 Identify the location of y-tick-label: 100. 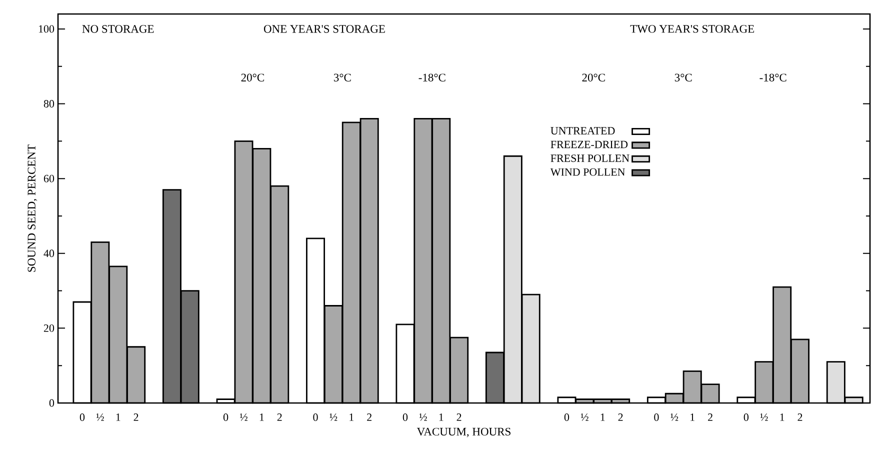
(46, 29).